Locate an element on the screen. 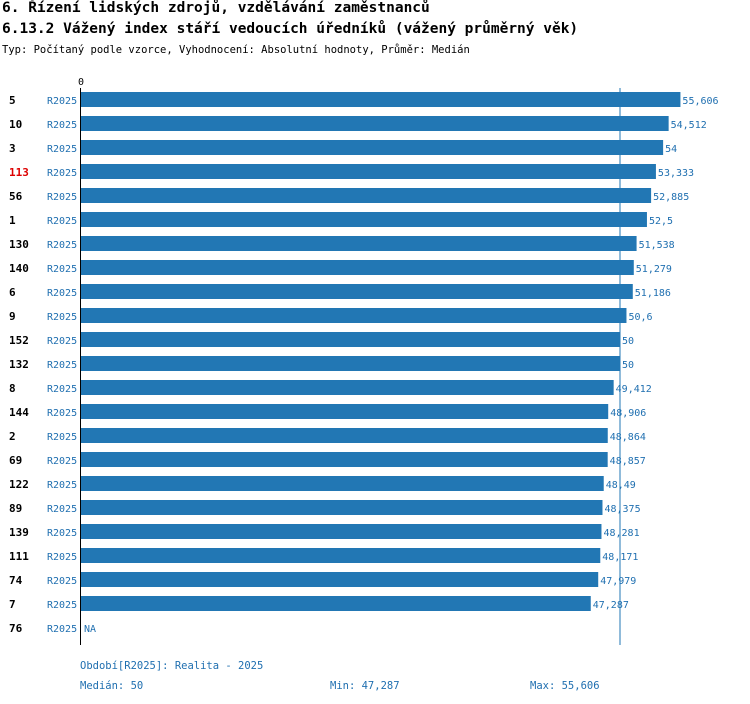 This screenshot has height=704, width=750. data-label: 51,186 is located at coordinates (653, 293).